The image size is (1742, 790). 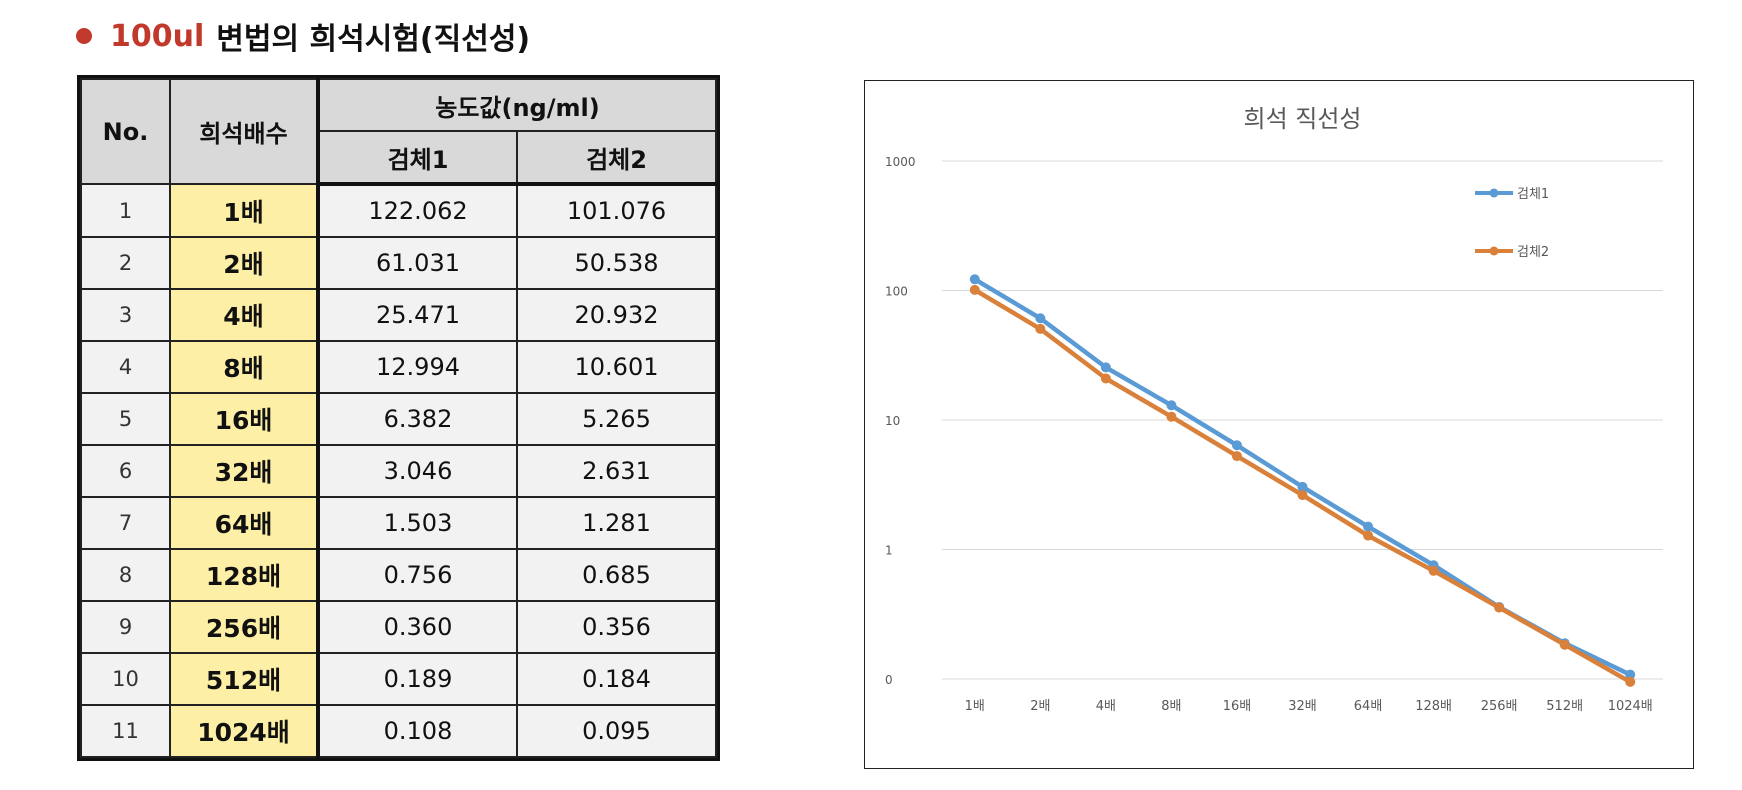 I want to click on cell-sample2: 2.631, so click(x=616, y=471).